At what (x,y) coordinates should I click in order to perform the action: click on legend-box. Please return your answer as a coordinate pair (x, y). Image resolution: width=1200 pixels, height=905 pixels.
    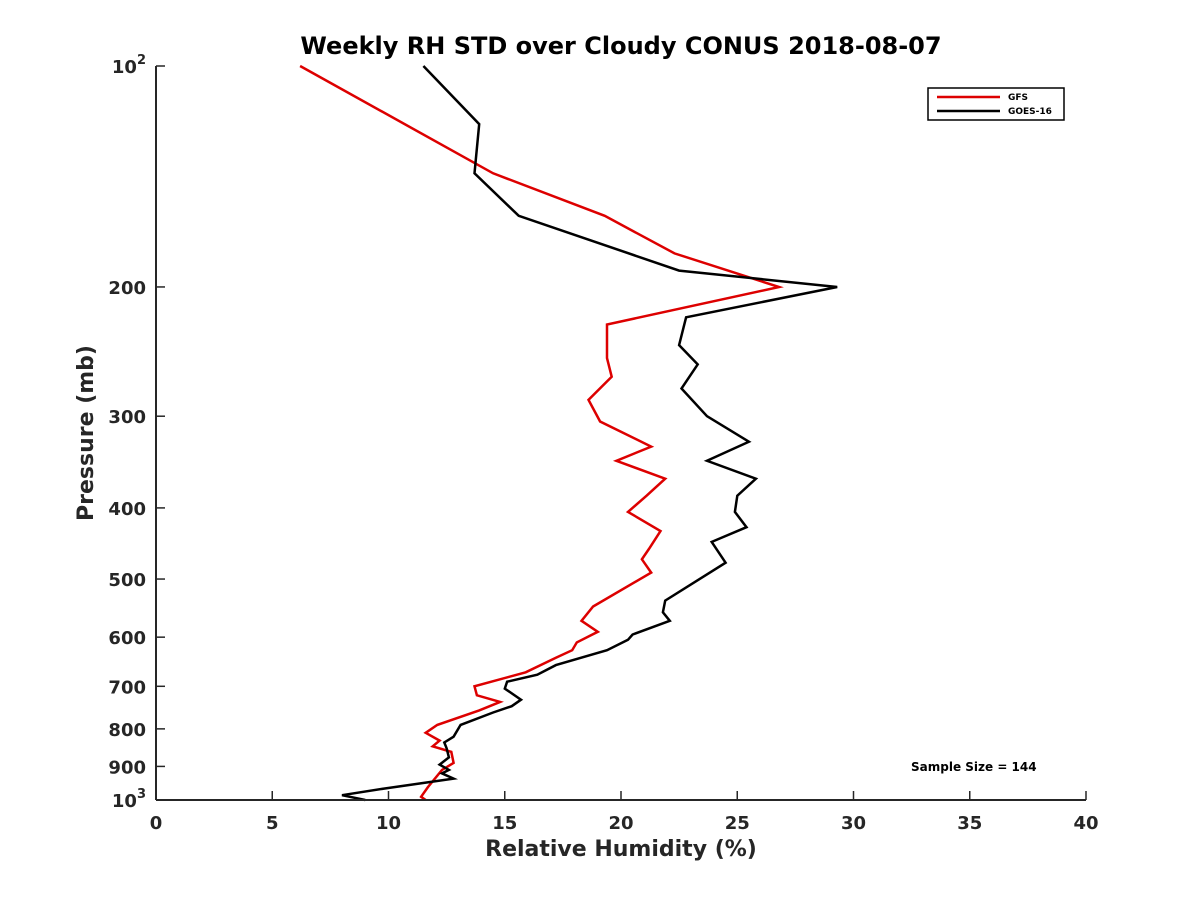
    Looking at the image, I should click on (996, 104).